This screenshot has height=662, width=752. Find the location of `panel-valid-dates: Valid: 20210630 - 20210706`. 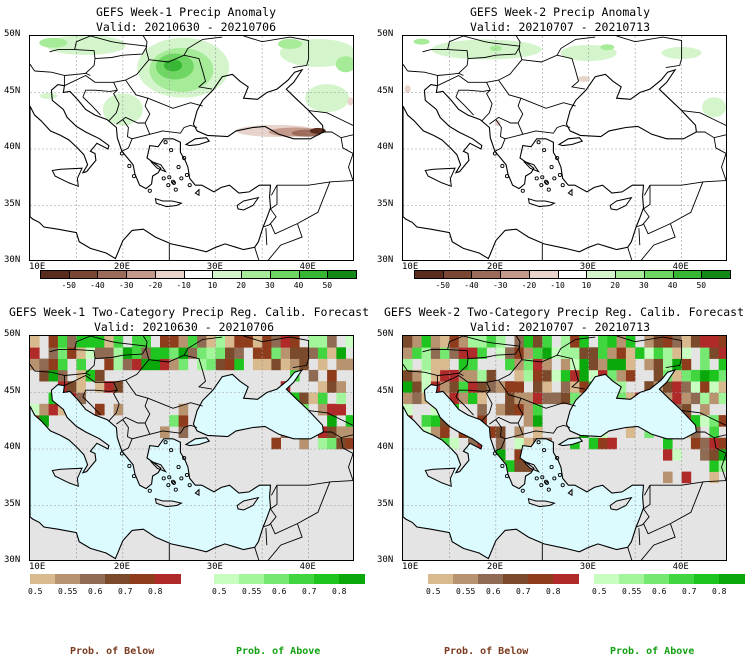

panel-valid-dates: Valid: 20210630 - 20210706 is located at coordinates (186, 27).